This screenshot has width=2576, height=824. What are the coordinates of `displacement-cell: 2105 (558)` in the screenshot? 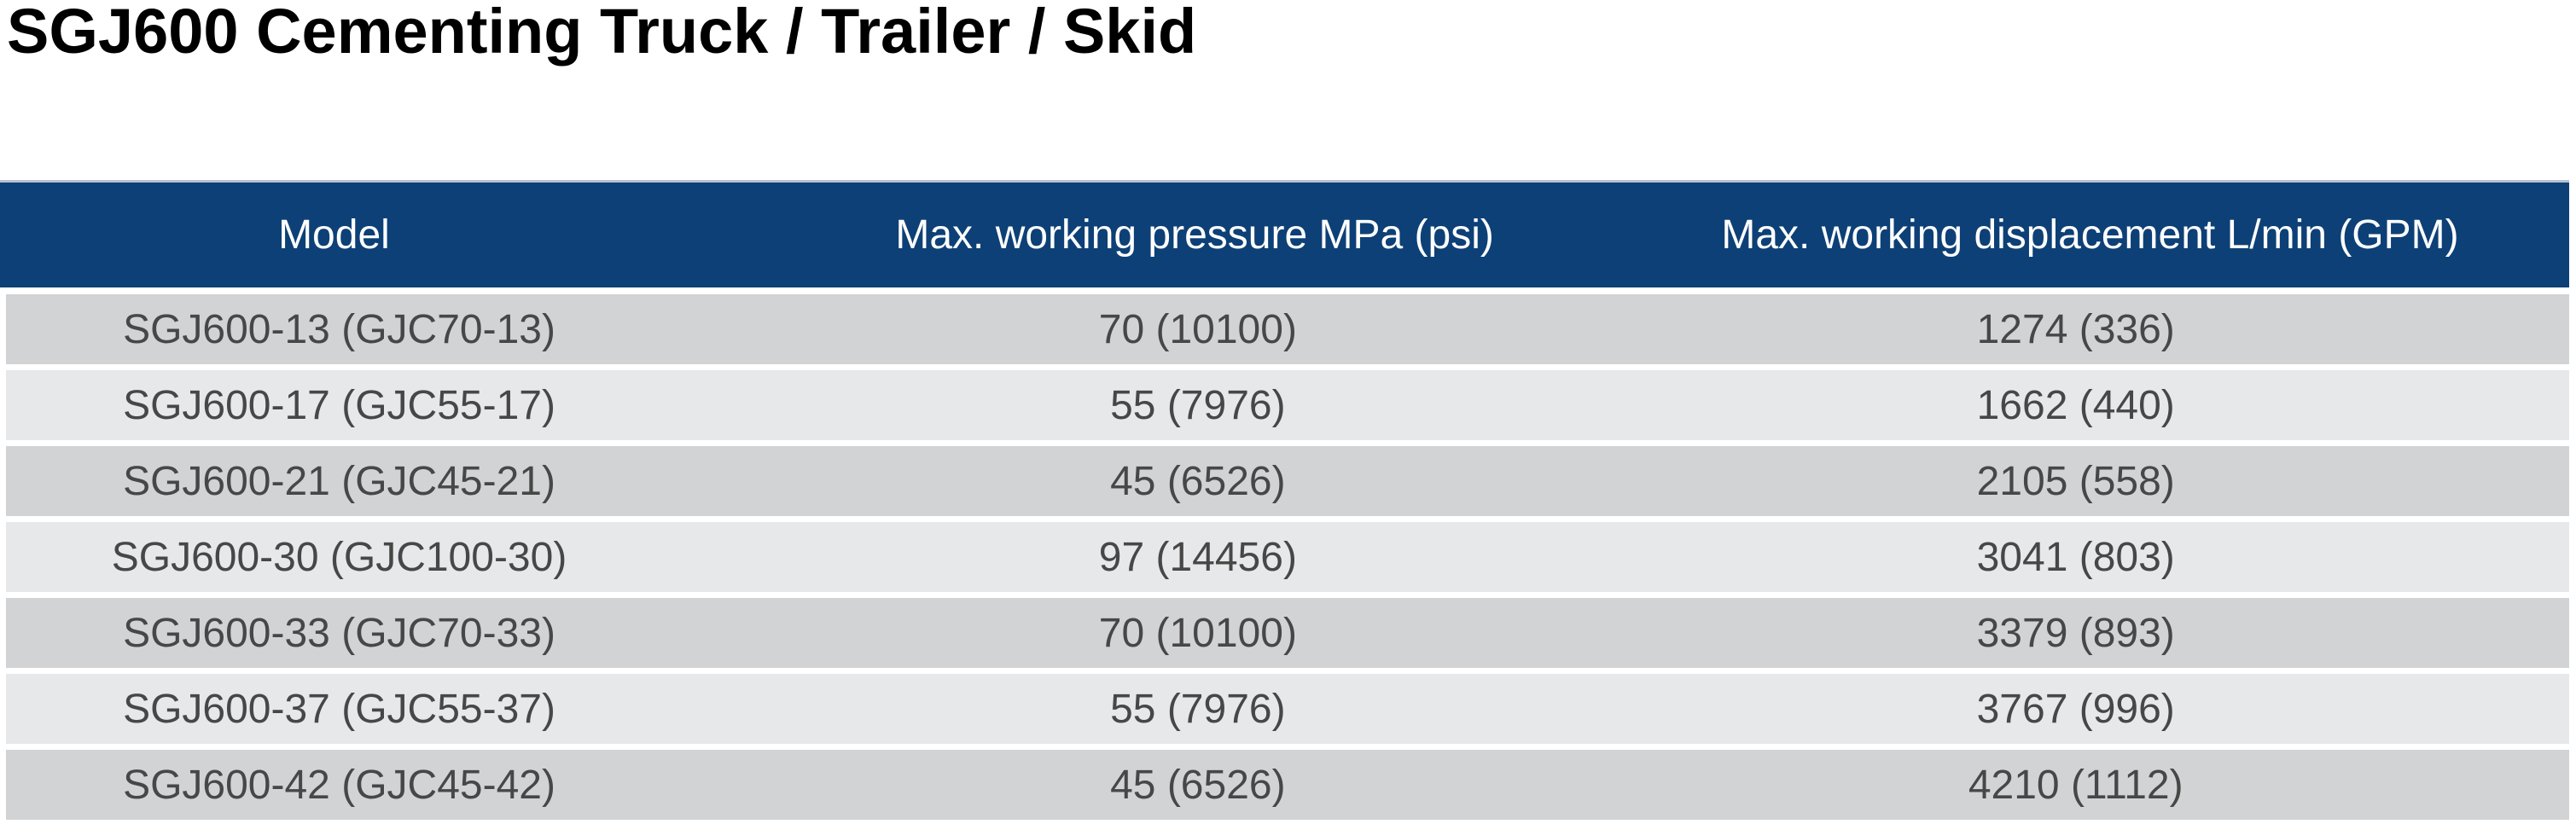 It's located at (2075, 481).